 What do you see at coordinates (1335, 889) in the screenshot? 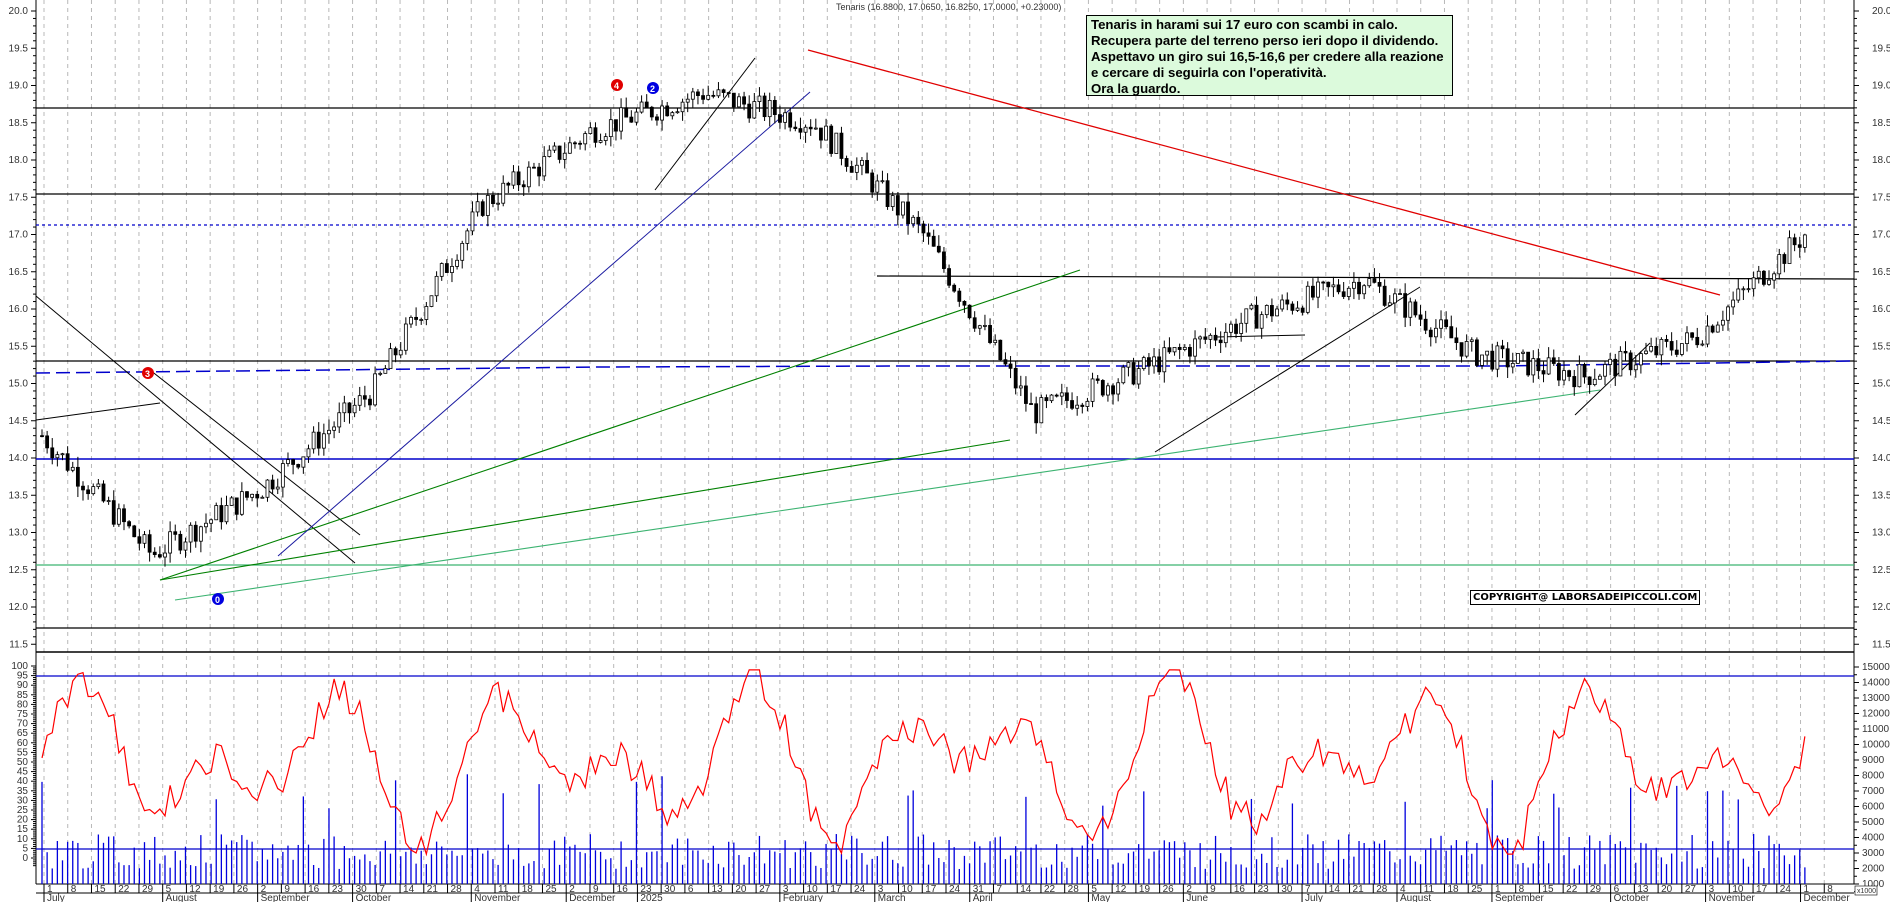
I see `svg-text: 14` at bounding box center [1335, 889].